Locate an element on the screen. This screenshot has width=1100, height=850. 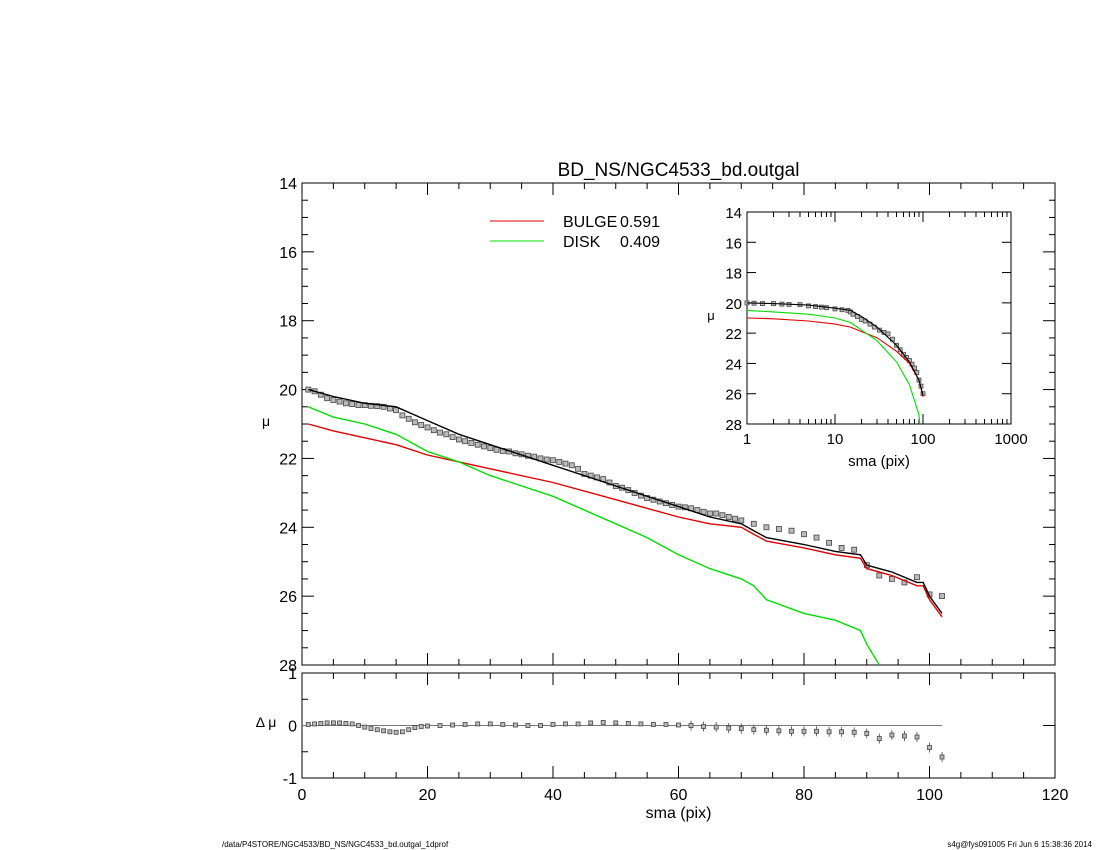
inset-y-tick-label: 14 is located at coordinates (733, 213).